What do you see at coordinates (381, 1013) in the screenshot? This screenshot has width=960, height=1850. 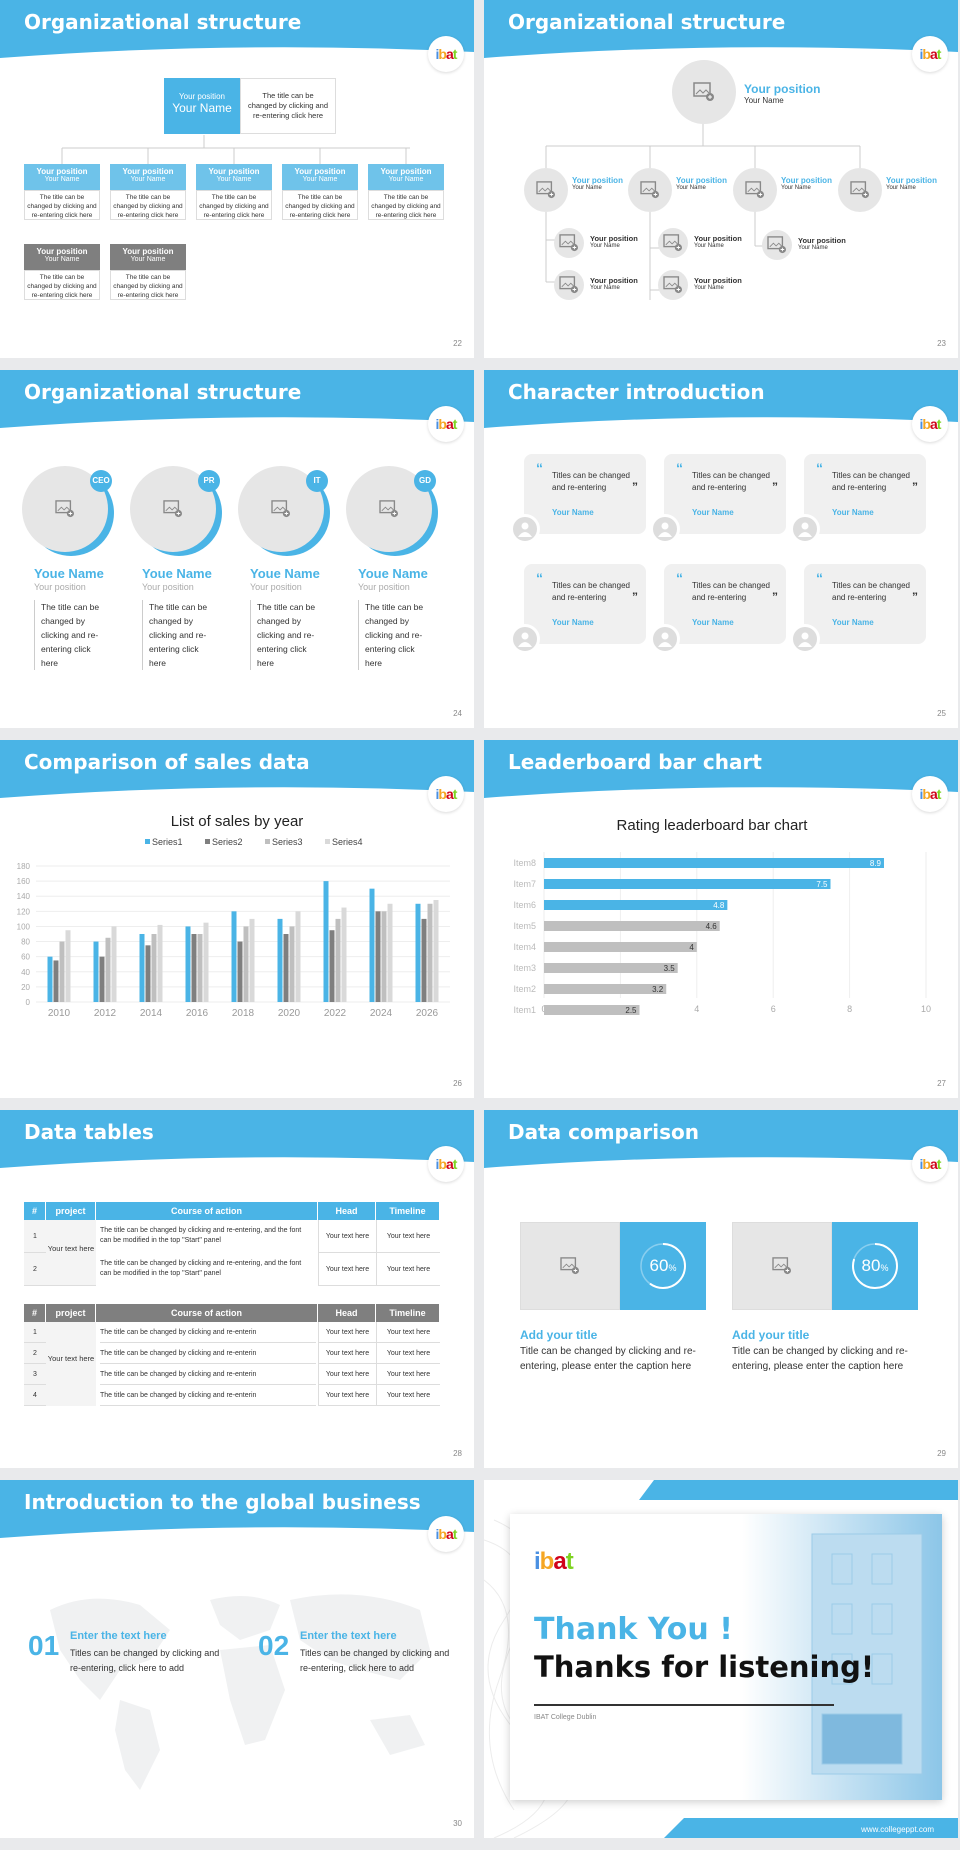 I see `x-tick: 2024` at bounding box center [381, 1013].